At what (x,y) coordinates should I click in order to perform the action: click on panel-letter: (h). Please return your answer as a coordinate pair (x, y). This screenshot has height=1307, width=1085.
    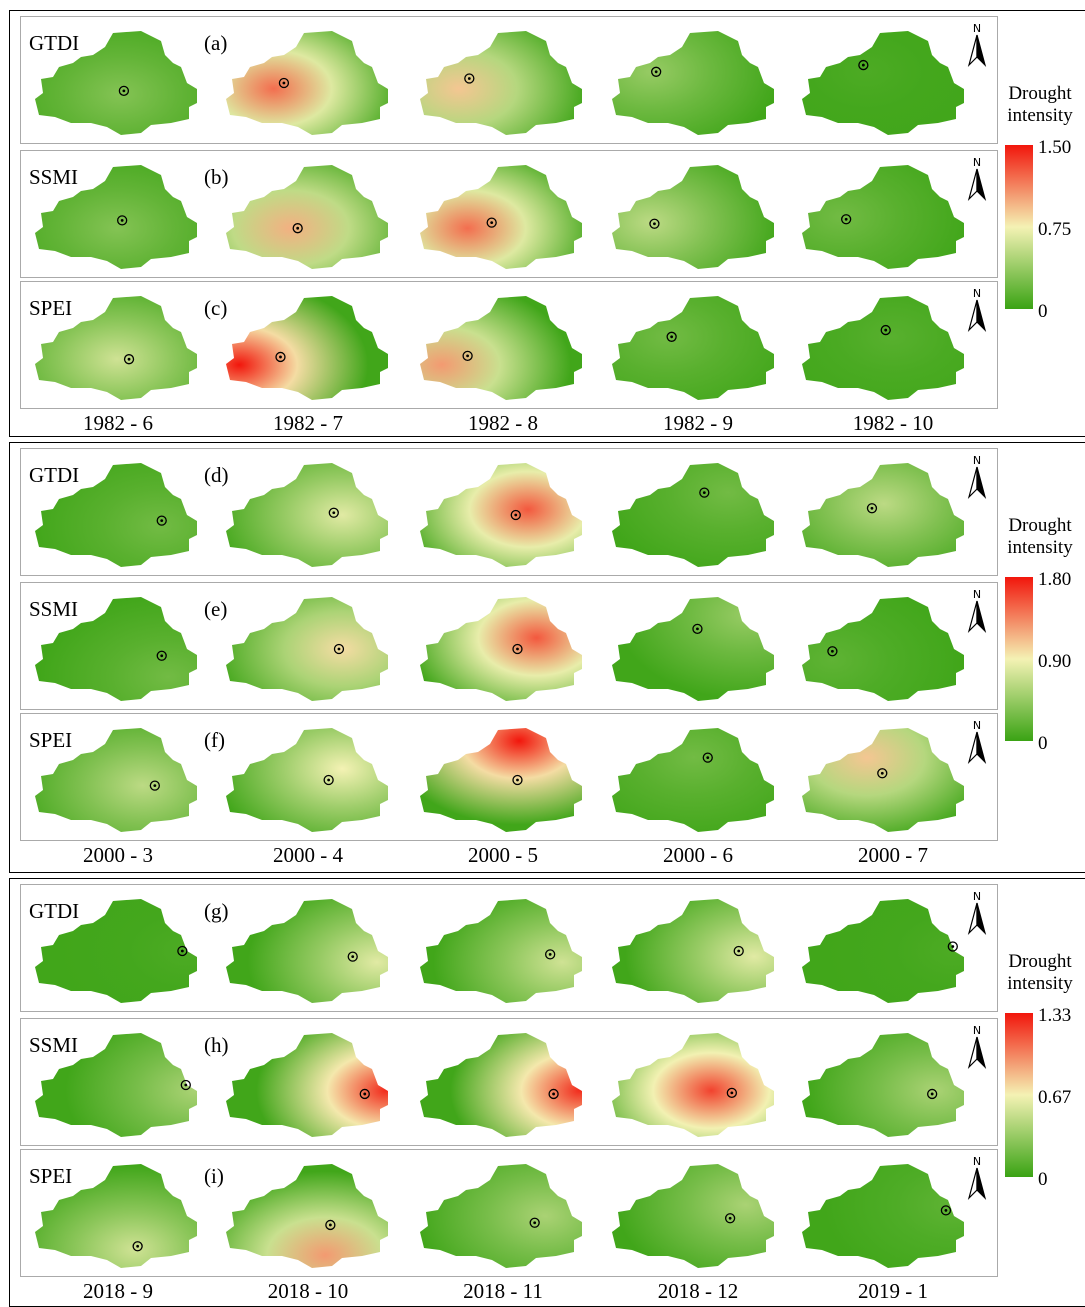
    Looking at the image, I should click on (216, 1045).